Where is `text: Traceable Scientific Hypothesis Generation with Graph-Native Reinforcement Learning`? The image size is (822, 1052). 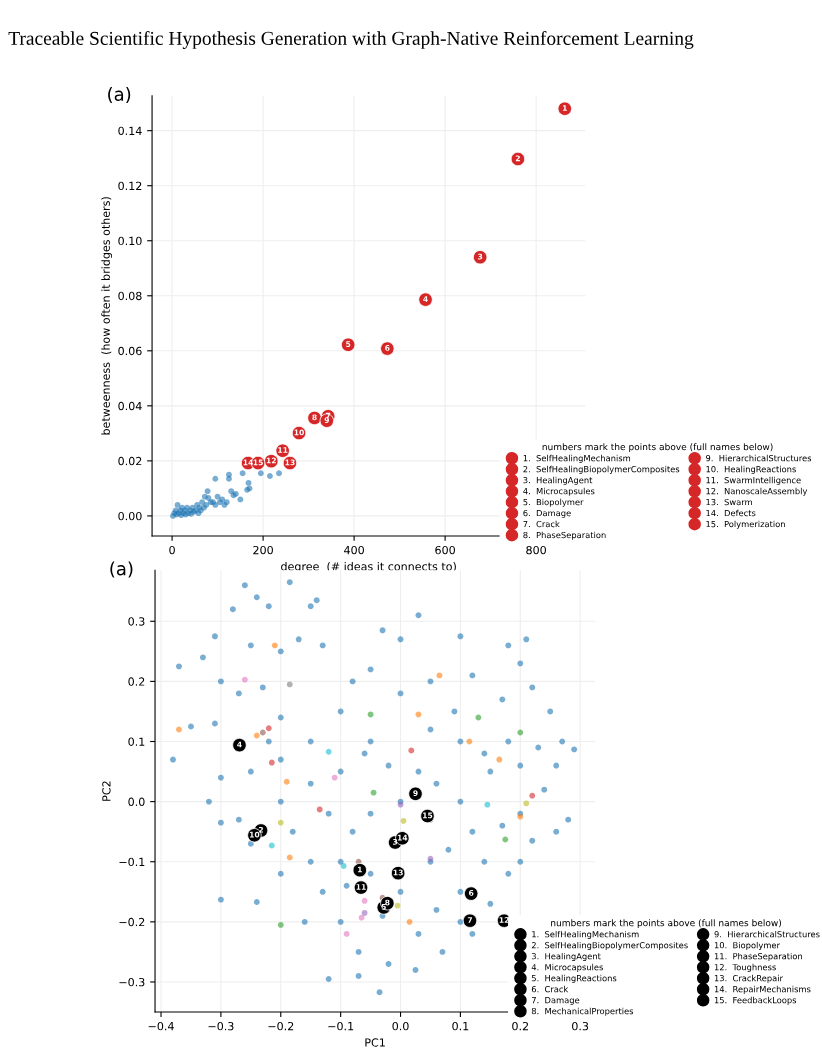 text: Traceable Scientific Hypothesis Generation with Graph-Native Reinforcement Learning is located at coordinates (351, 40).